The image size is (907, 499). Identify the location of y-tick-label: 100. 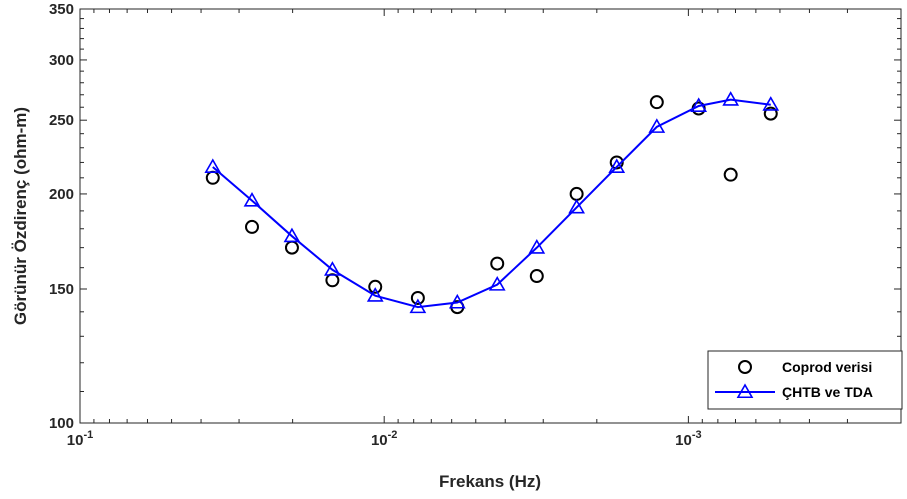
(61, 423).